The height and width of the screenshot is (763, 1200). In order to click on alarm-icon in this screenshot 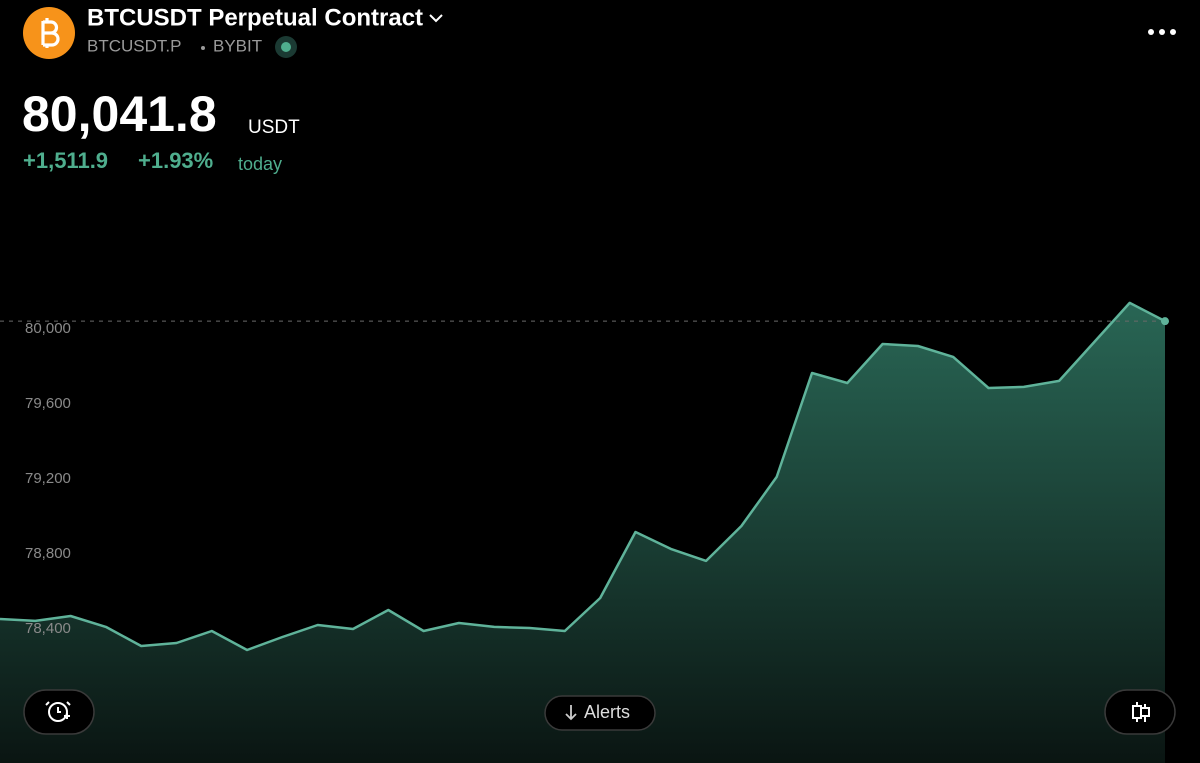, I will do `click(58, 712)`.